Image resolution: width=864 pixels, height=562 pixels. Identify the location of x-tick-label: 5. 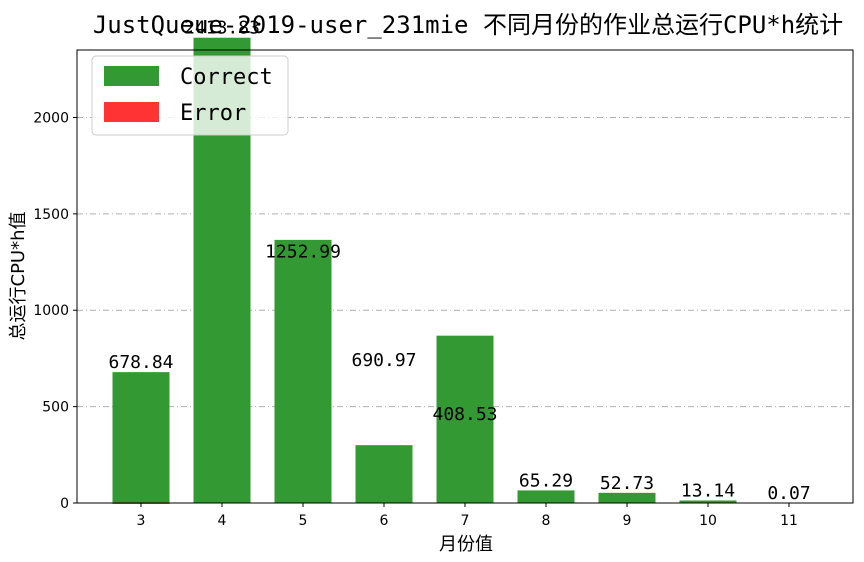
(303, 521).